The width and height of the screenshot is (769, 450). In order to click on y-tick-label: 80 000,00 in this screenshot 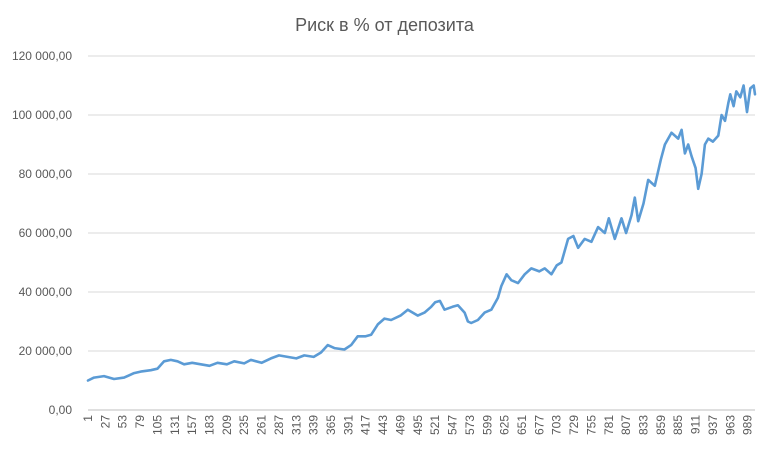, I will do `click(46, 174)`.